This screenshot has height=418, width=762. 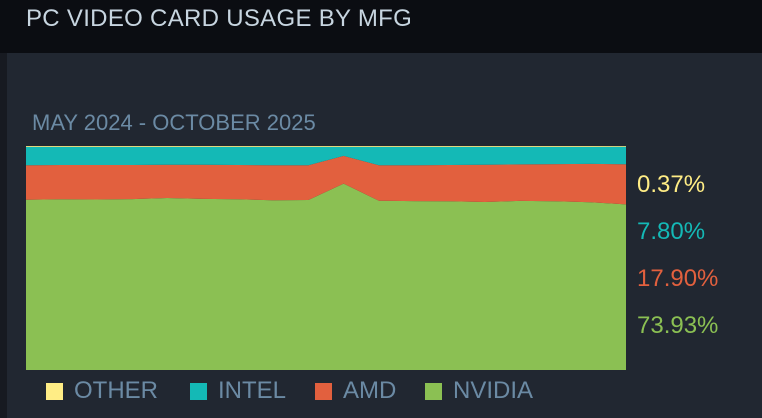 I want to click on legend-swatch-intel, so click(x=198, y=391).